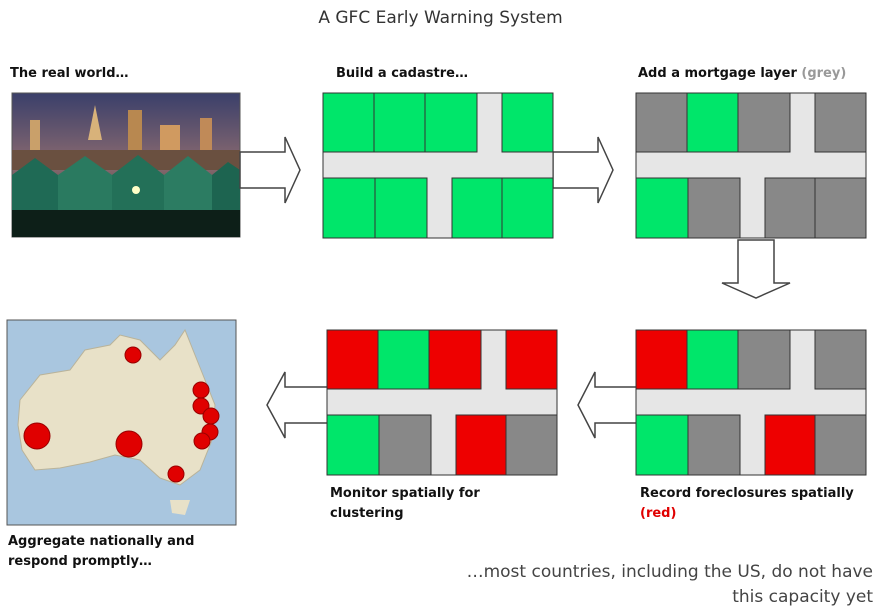 The image size is (881, 611). Describe the element at coordinates (405, 493) in the screenshot. I see `label-line: Monitor spatially for` at that location.